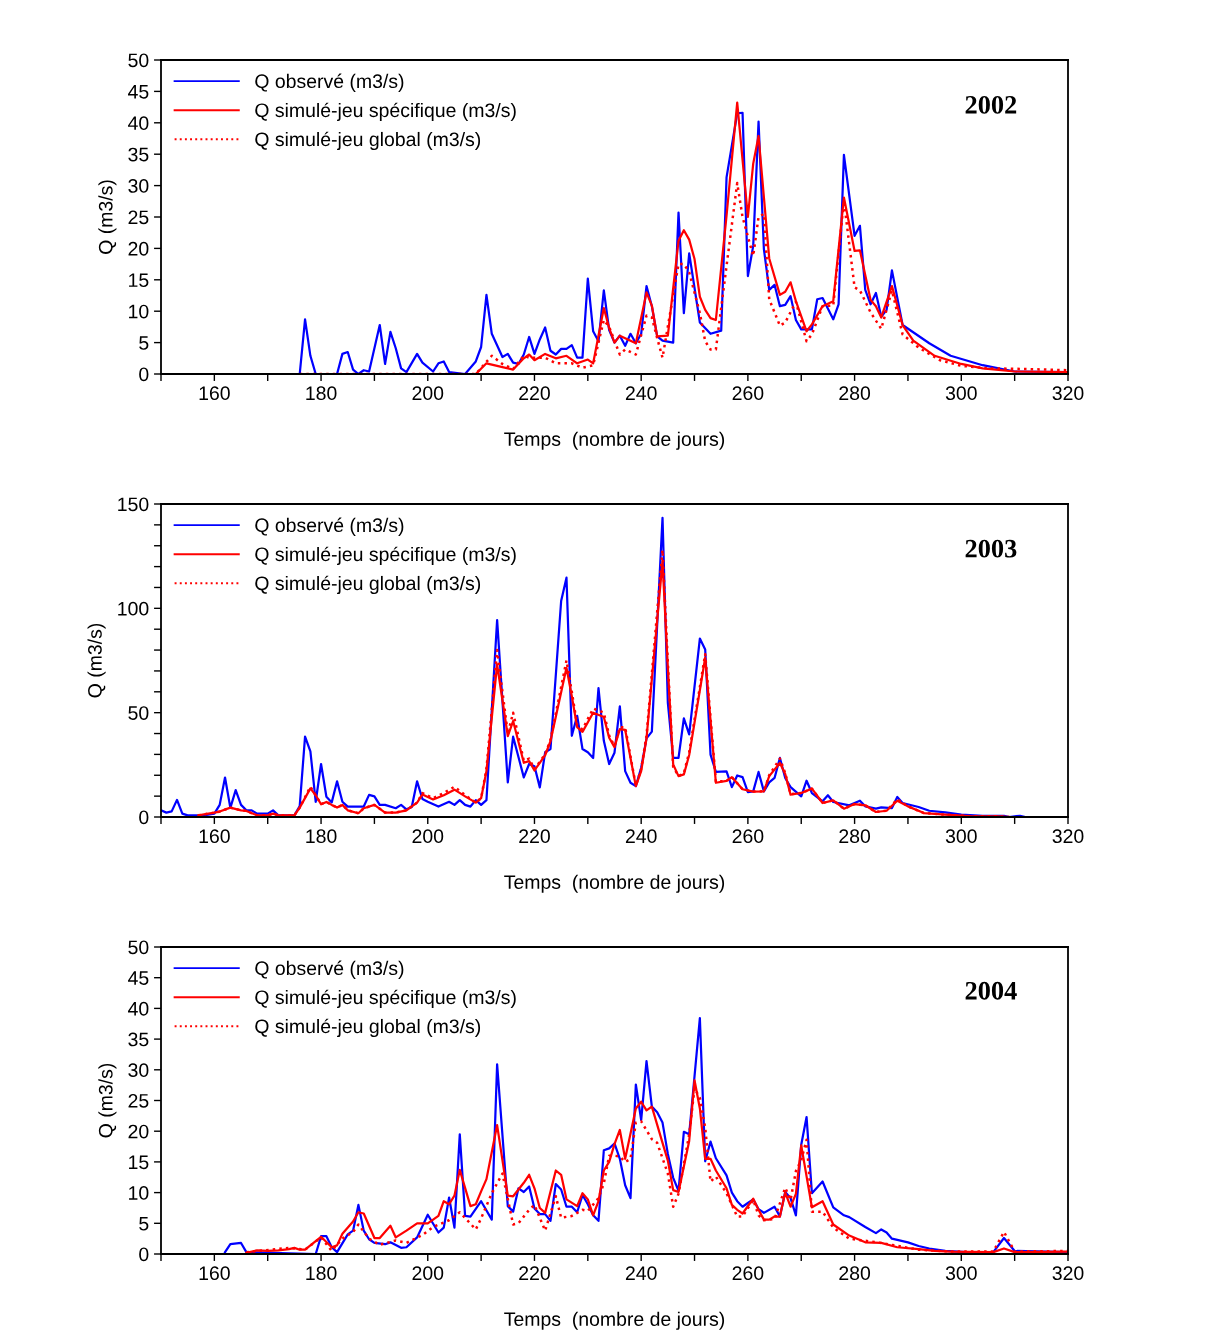 This screenshot has width=1214, height=1340. What do you see at coordinates (991, 104) in the screenshot?
I see `text: 2002` at bounding box center [991, 104].